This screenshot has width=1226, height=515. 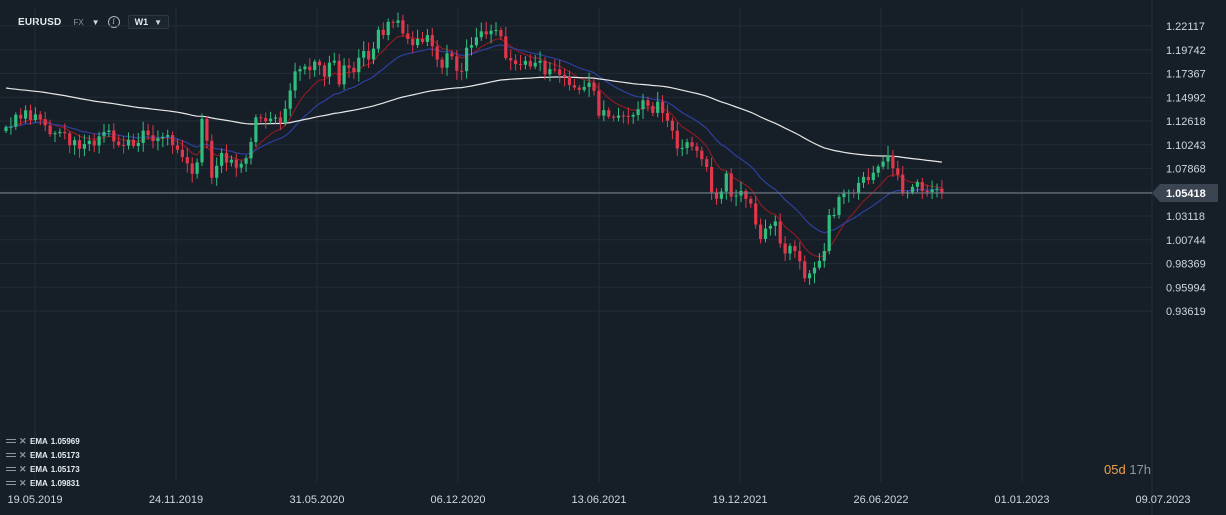 What do you see at coordinates (1186, 75) in the screenshot?
I see `y-tick-label: 1.17367` at bounding box center [1186, 75].